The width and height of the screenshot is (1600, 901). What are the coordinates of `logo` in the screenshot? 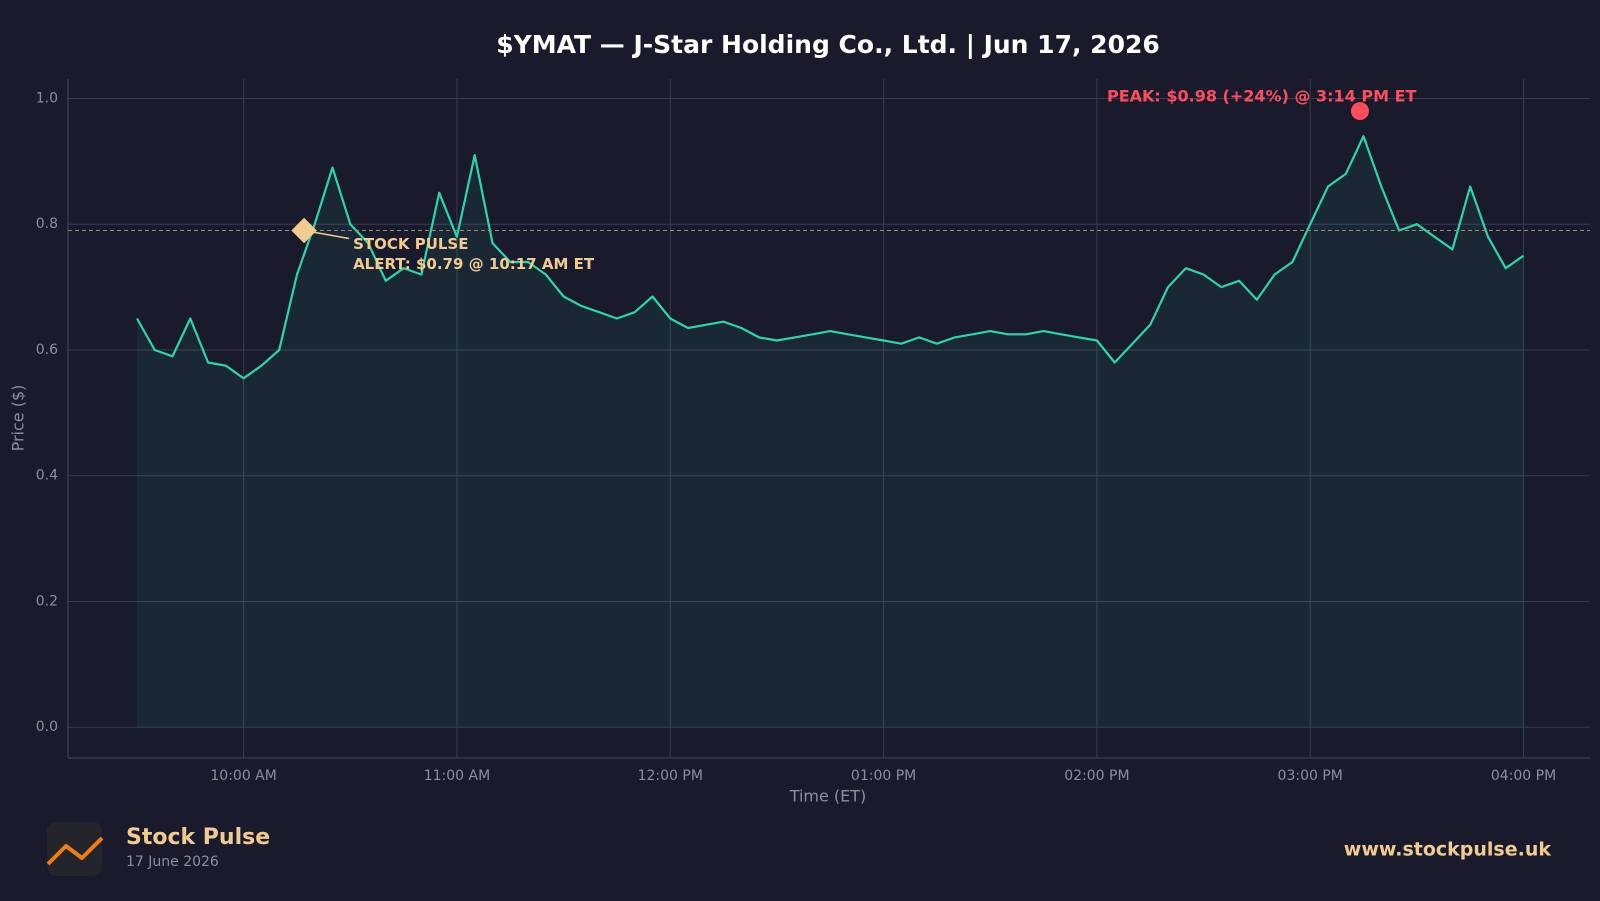 It's located at (75, 849).